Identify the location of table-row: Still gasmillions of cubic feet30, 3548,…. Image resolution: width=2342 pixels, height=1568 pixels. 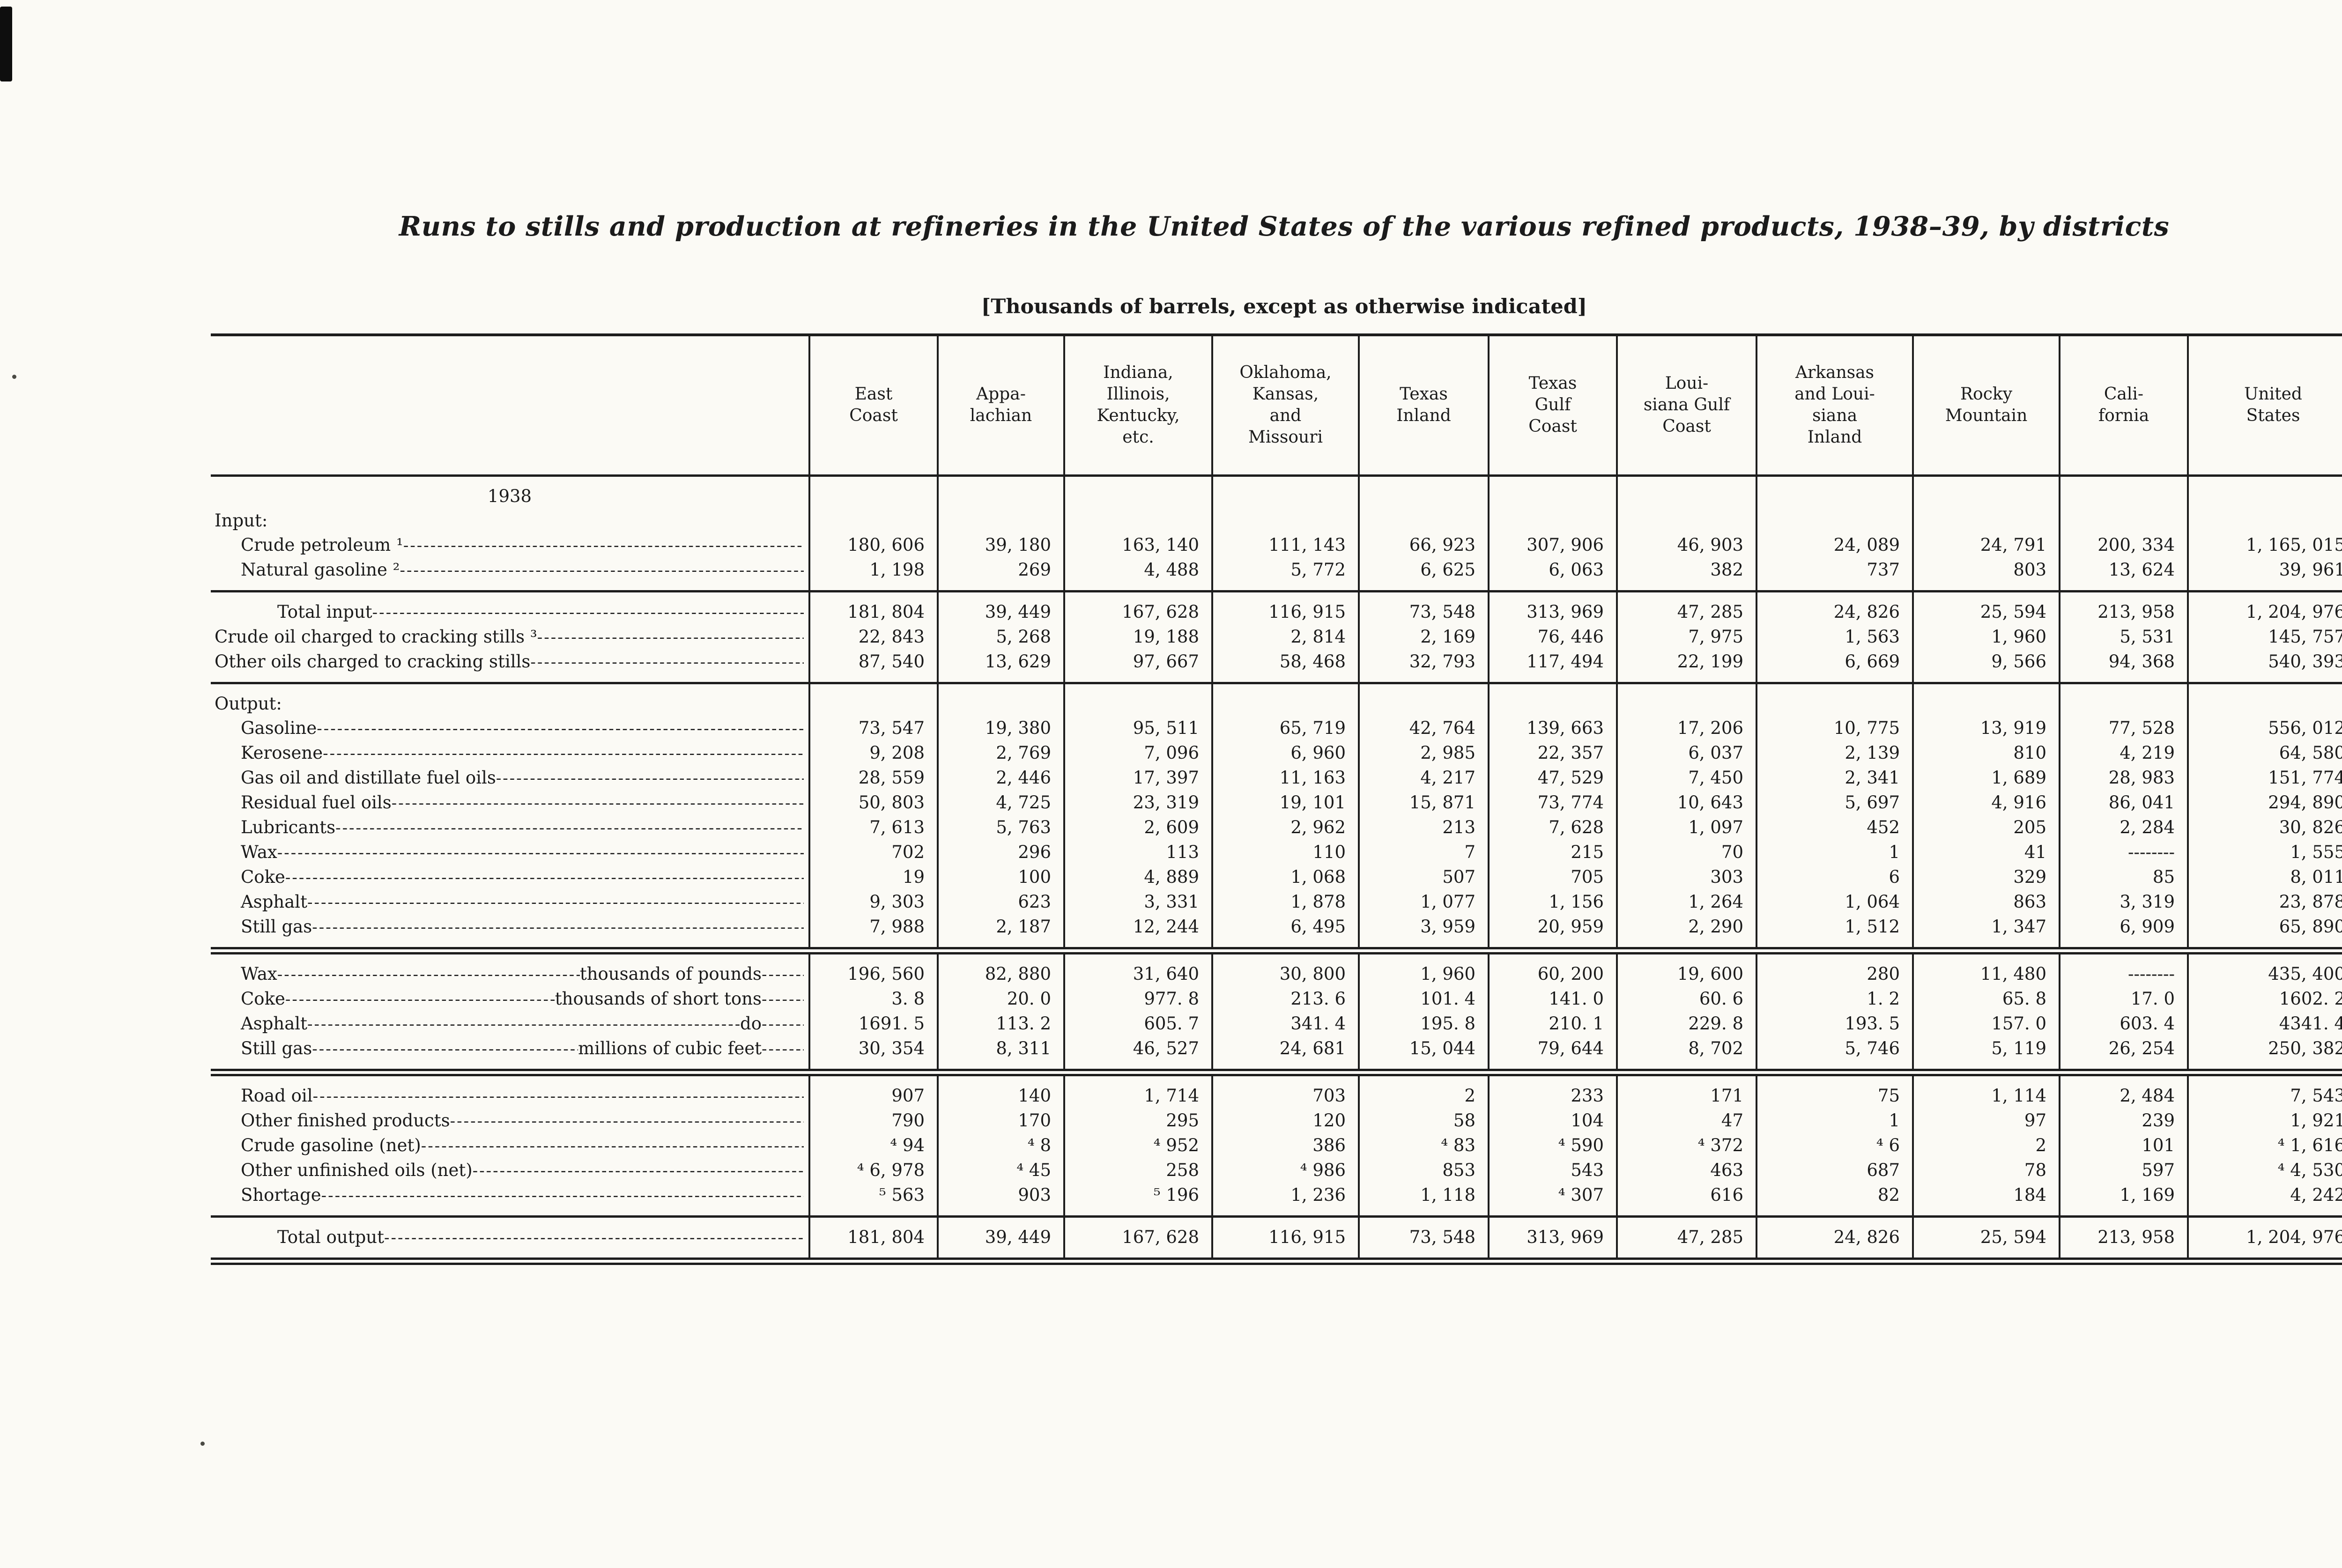
(1276, 1054).